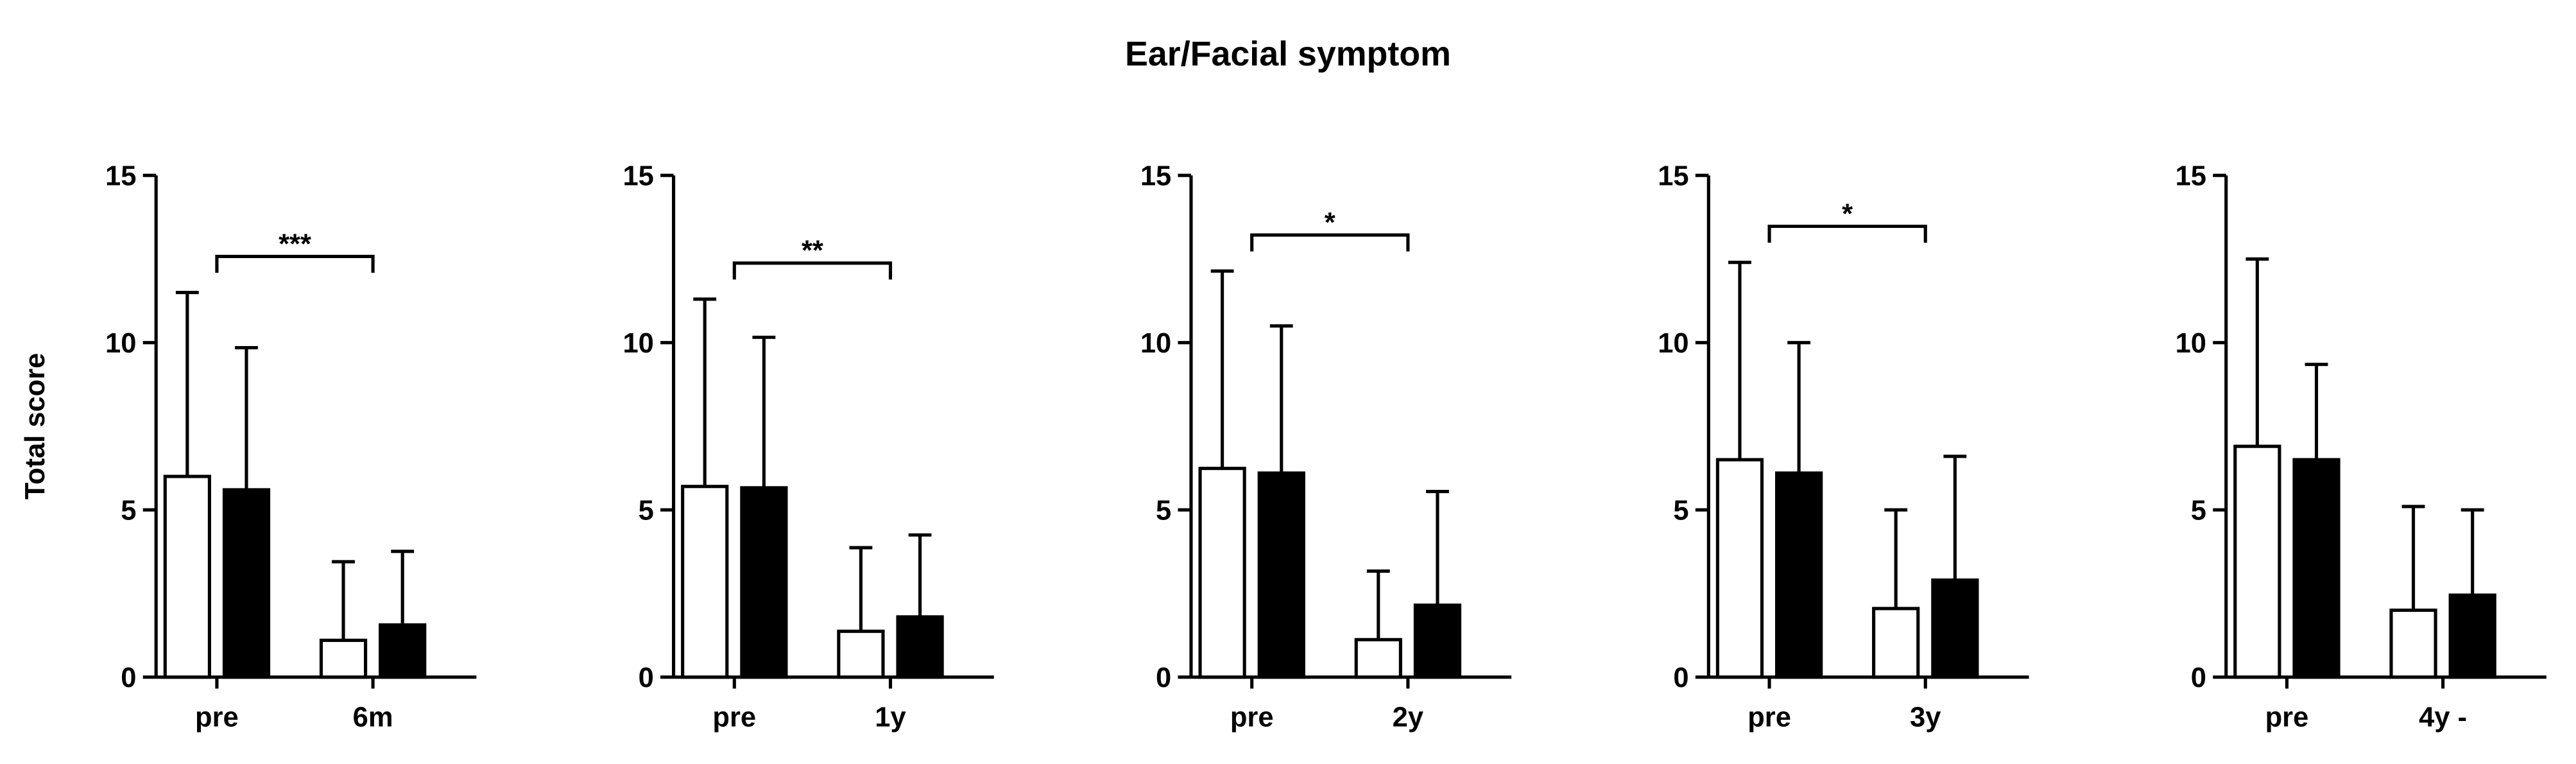  What do you see at coordinates (812, 251) in the screenshot?
I see `significance-label: **` at bounding box center [812, 251].